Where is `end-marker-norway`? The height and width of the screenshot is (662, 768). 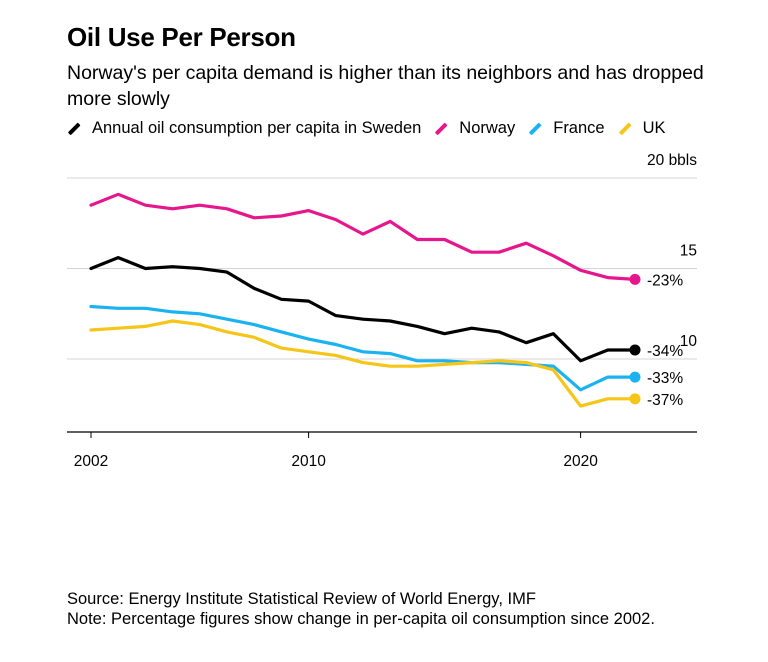
end-marker-norway is located at coordinates (635, 279).